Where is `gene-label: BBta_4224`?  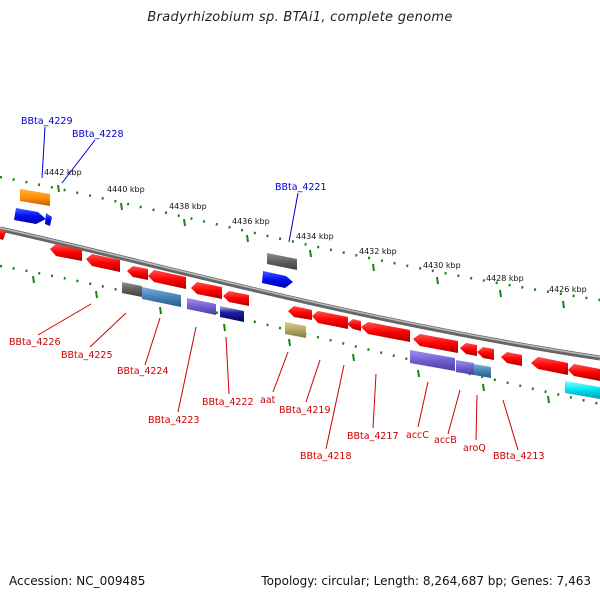 gene-label: BBta_4224 is located at coordinates (143, 371).